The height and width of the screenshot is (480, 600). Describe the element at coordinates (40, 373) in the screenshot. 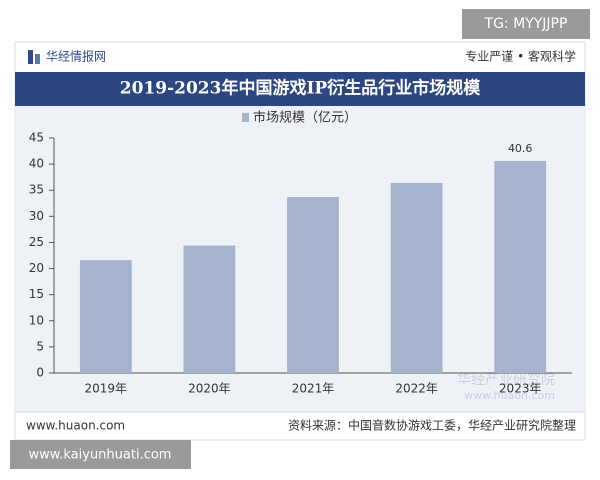

I see `y-tick-label: 0` at that location.